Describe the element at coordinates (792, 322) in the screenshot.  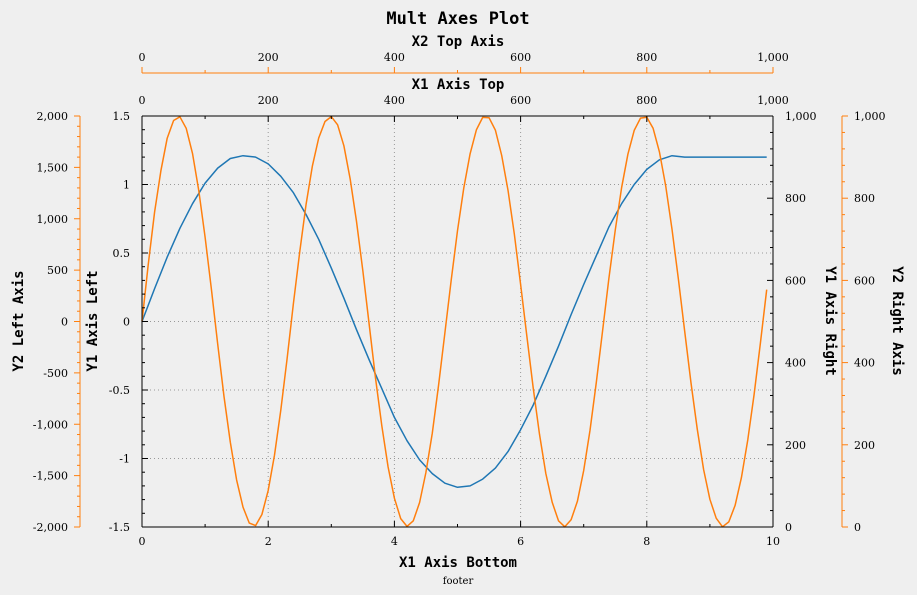
I see `y1-right-axis: 0 200 400 600 800 1,000` at that location.